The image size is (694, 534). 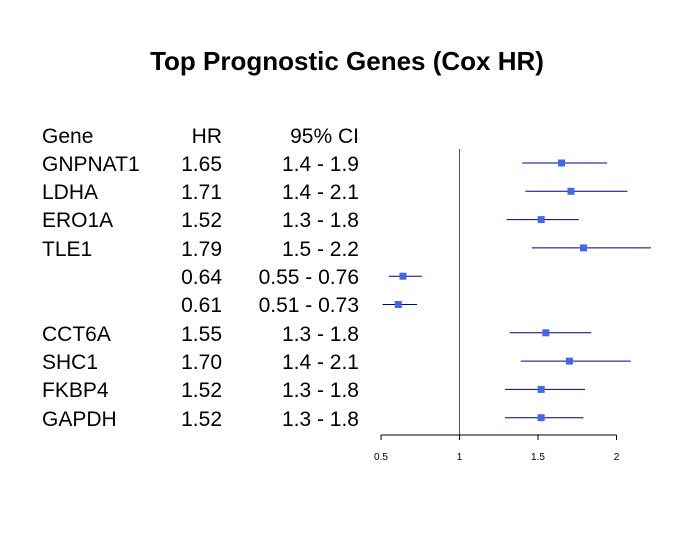 I want to click on hr-value: 1.70, so click(x=201, y=362).